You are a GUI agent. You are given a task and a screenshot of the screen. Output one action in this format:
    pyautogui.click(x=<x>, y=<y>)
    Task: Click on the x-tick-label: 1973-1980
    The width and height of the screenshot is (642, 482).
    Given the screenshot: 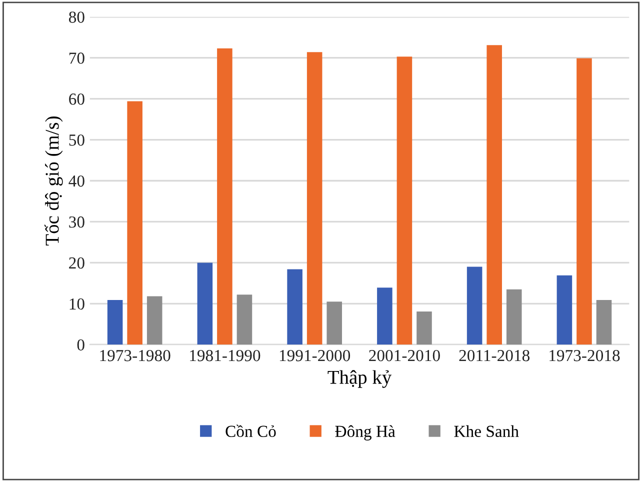 What is the action you would take?
    pyautogui.click(x=135, y=356)
    